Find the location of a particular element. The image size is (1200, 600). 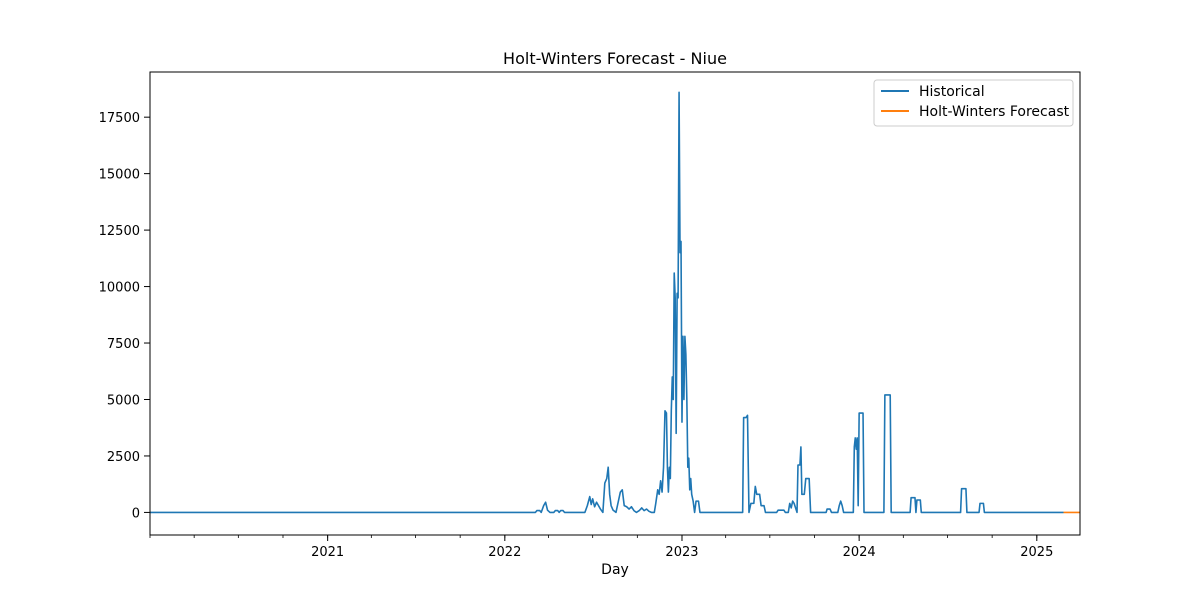

legend-label-historical: Historical is located at coordinates (952, 92).